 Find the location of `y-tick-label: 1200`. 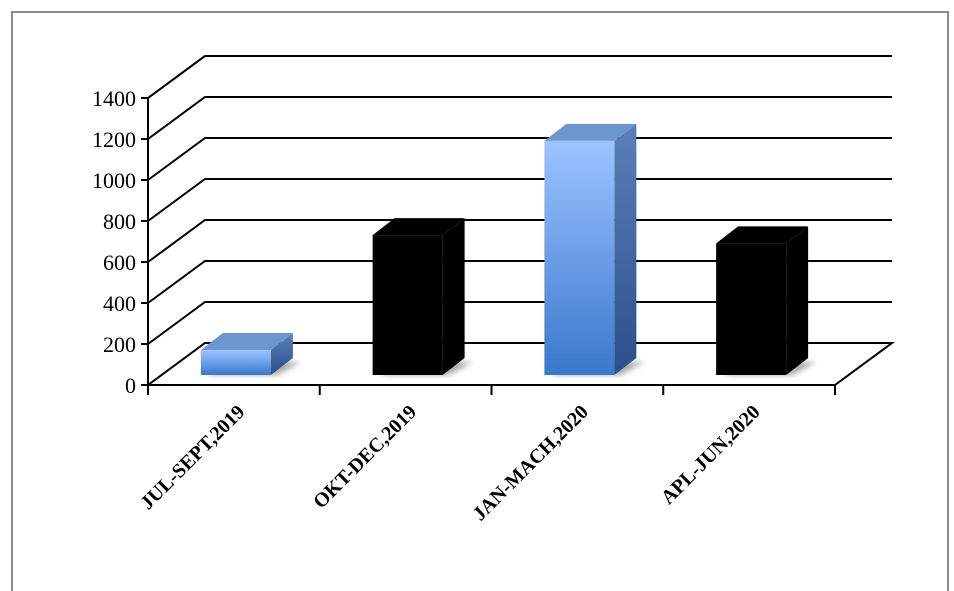

y-tick-label: 1200 is located at coordinates (114, 139).